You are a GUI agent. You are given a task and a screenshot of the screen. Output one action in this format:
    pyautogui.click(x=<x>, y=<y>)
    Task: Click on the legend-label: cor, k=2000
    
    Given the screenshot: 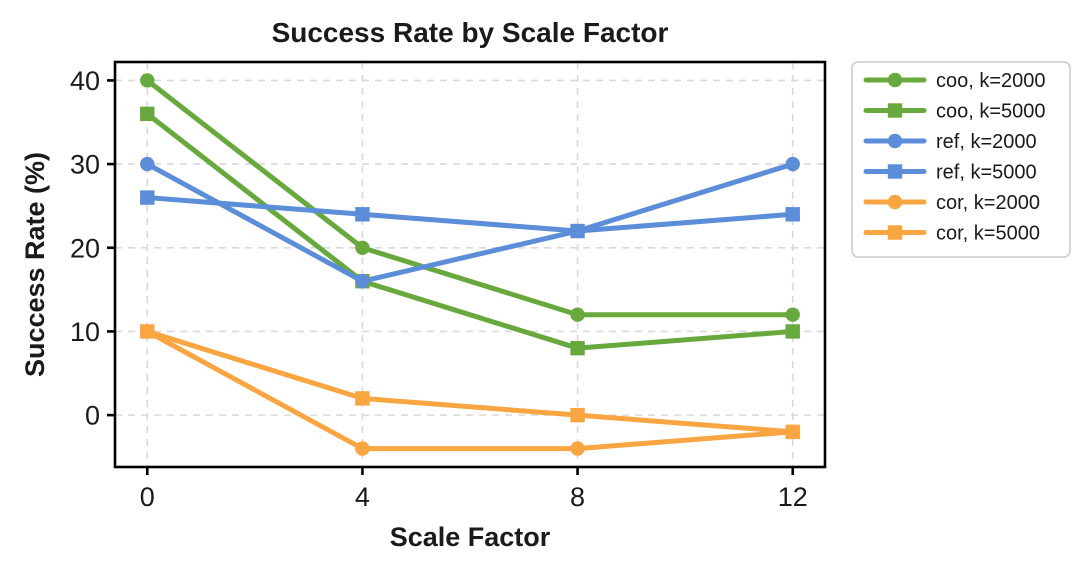 What is the action you would take?
    pyautogui.click(x=988, y=203)
    